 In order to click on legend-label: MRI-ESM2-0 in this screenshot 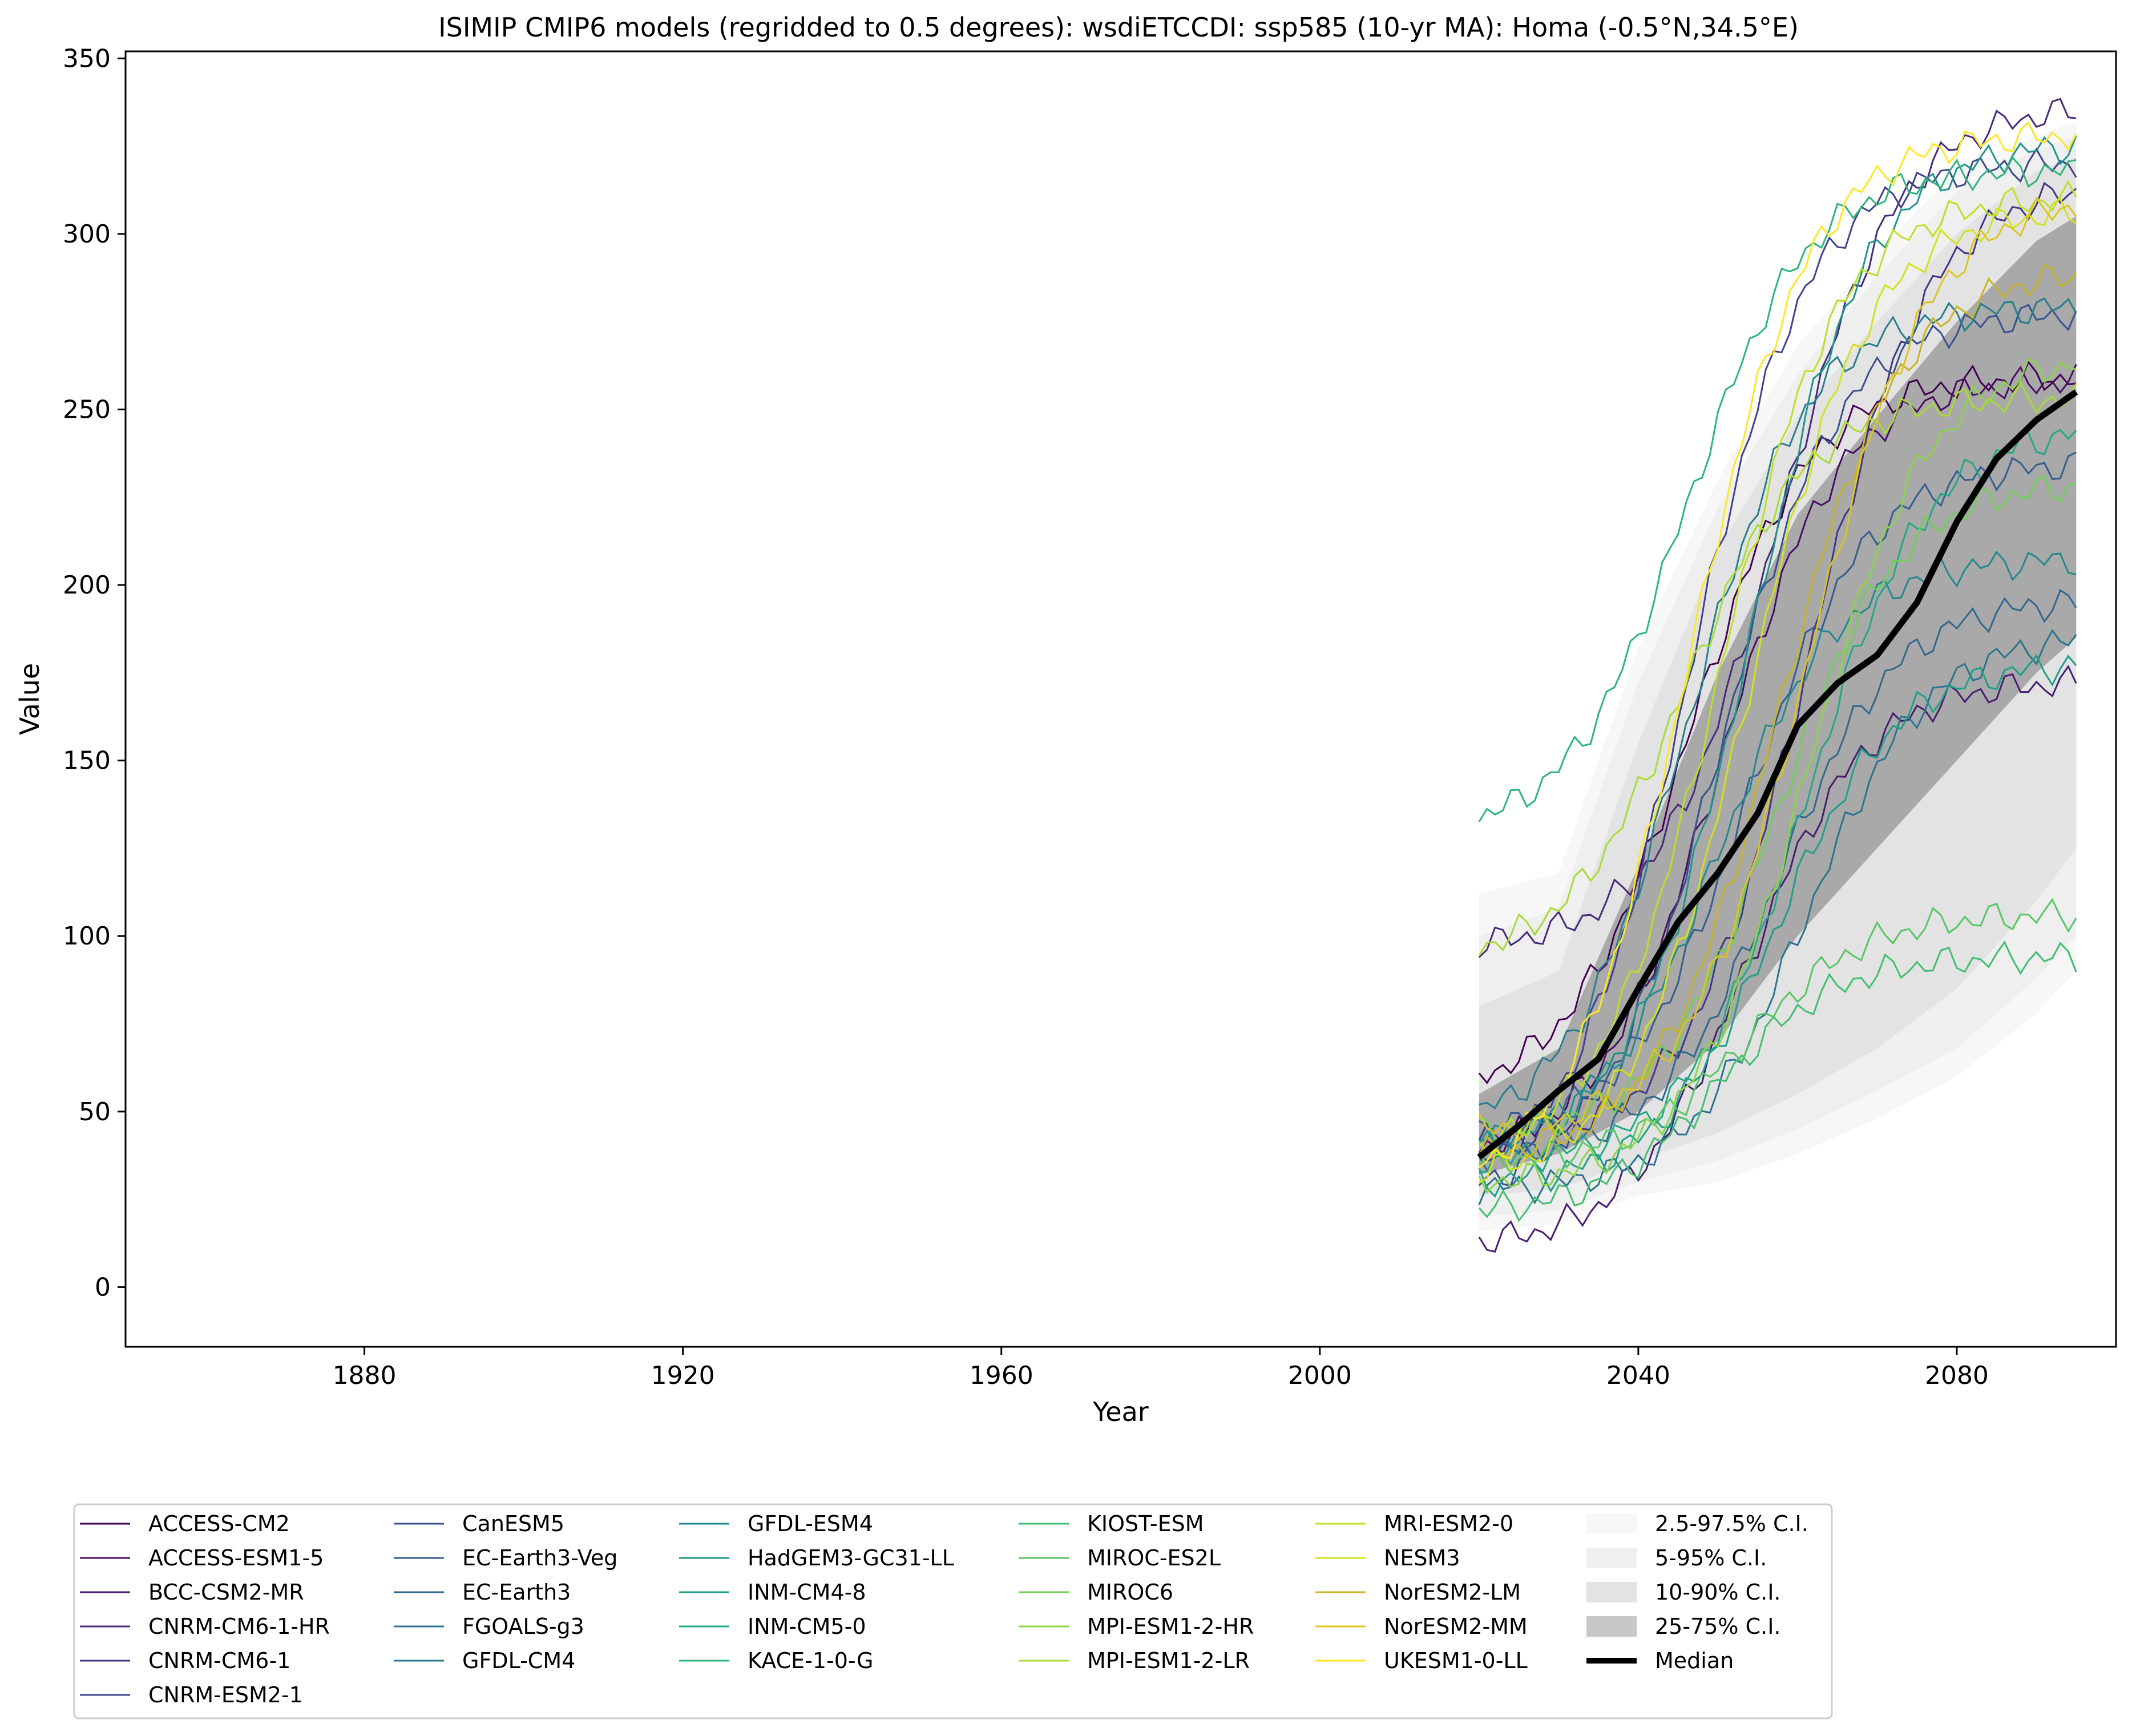, I will do `click(1448, 1523)`.